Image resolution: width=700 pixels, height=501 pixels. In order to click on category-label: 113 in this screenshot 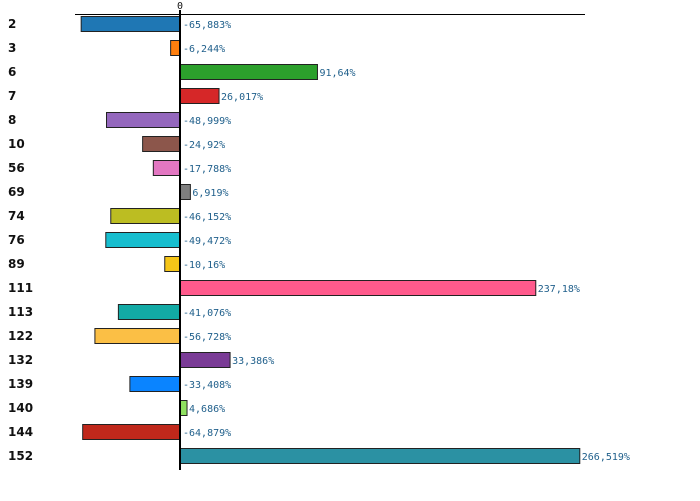, I will do `click(20, 312)`.